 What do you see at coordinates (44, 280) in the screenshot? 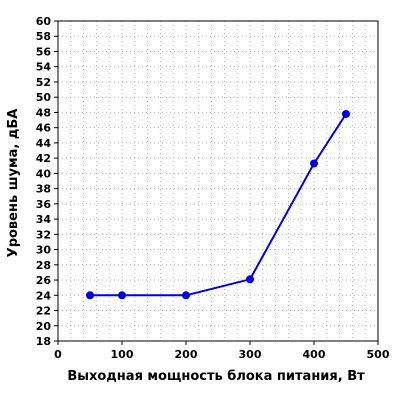
I see `y-tick-label: 26` at bounding box center [44, 280].